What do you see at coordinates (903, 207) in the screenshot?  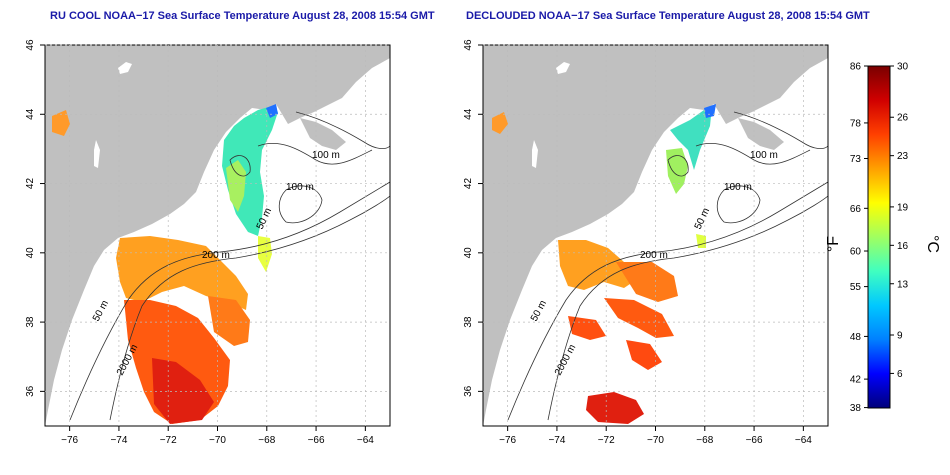 I see `celsius-tick-label: 19` at bounding box center [903, 207].